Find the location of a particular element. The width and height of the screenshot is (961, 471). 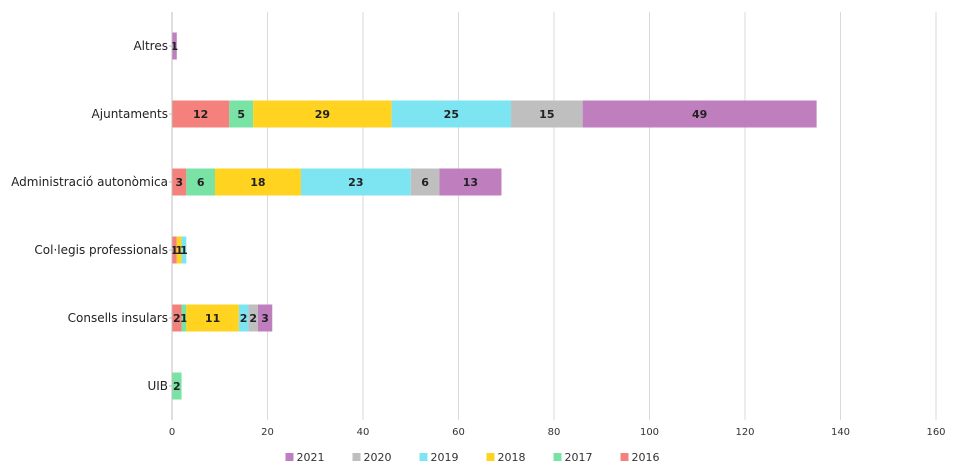

category-label: UIB is located at coordinates (157, 386).